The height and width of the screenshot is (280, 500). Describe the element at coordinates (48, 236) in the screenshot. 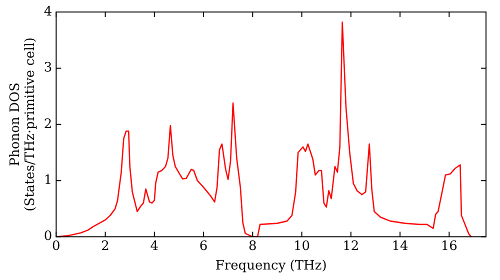

I see `y-tick-label: 0` at that location.